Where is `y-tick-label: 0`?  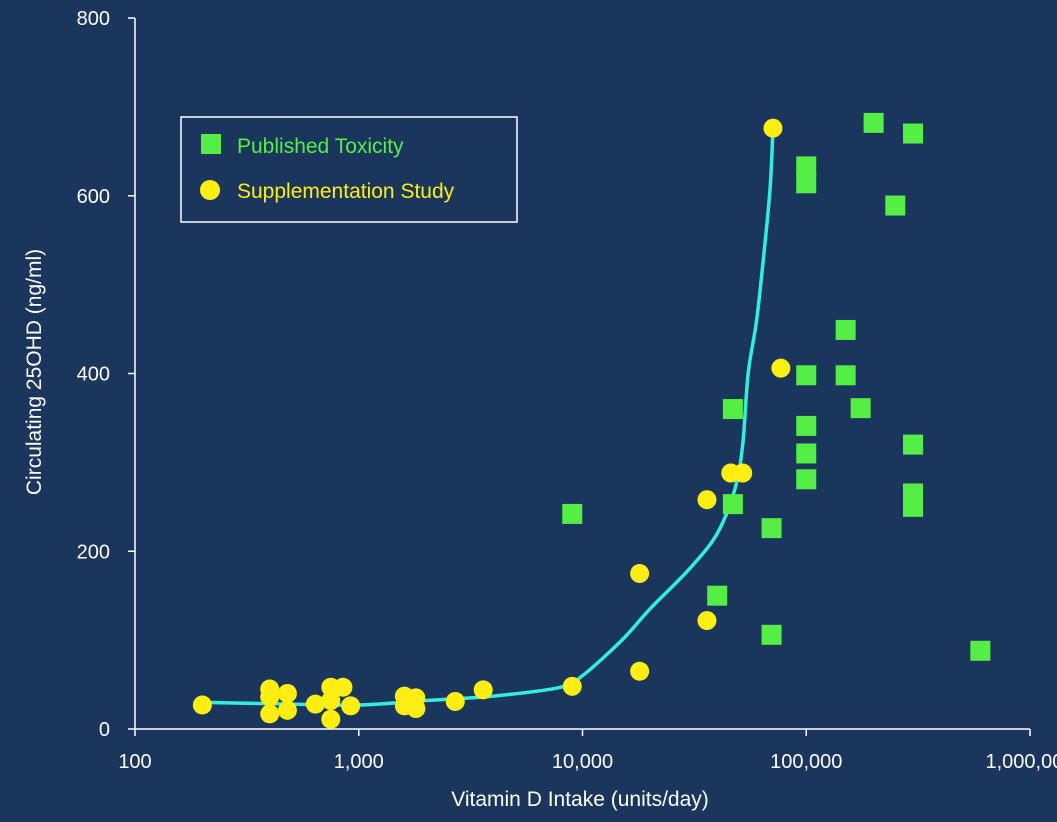
y-tick-label: 0 is located at coordinates (104, 730).